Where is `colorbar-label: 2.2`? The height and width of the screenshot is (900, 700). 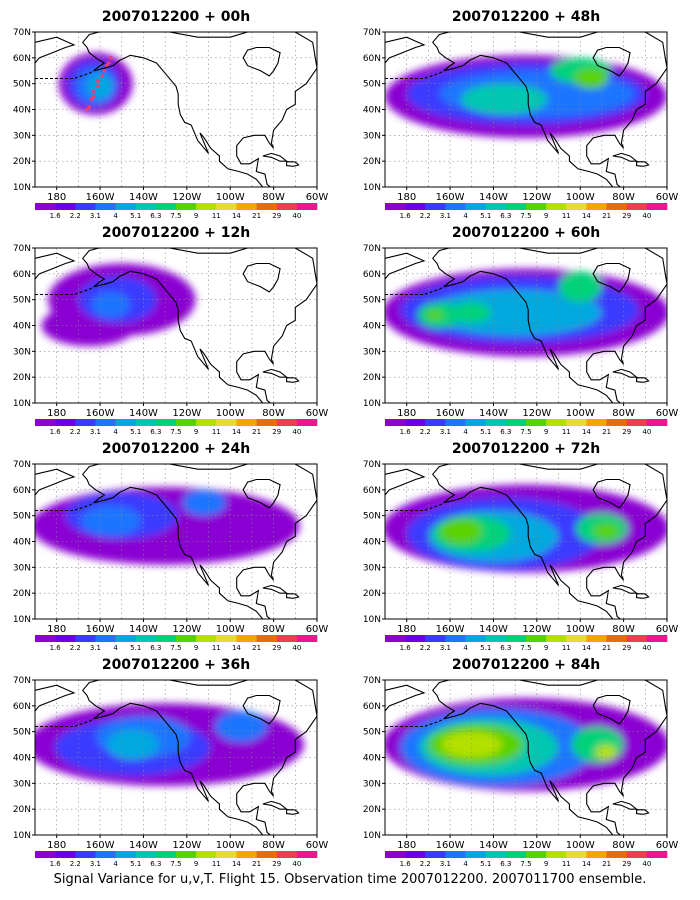 colorbar-label: 2.2 is located at coordinates (425, 216).